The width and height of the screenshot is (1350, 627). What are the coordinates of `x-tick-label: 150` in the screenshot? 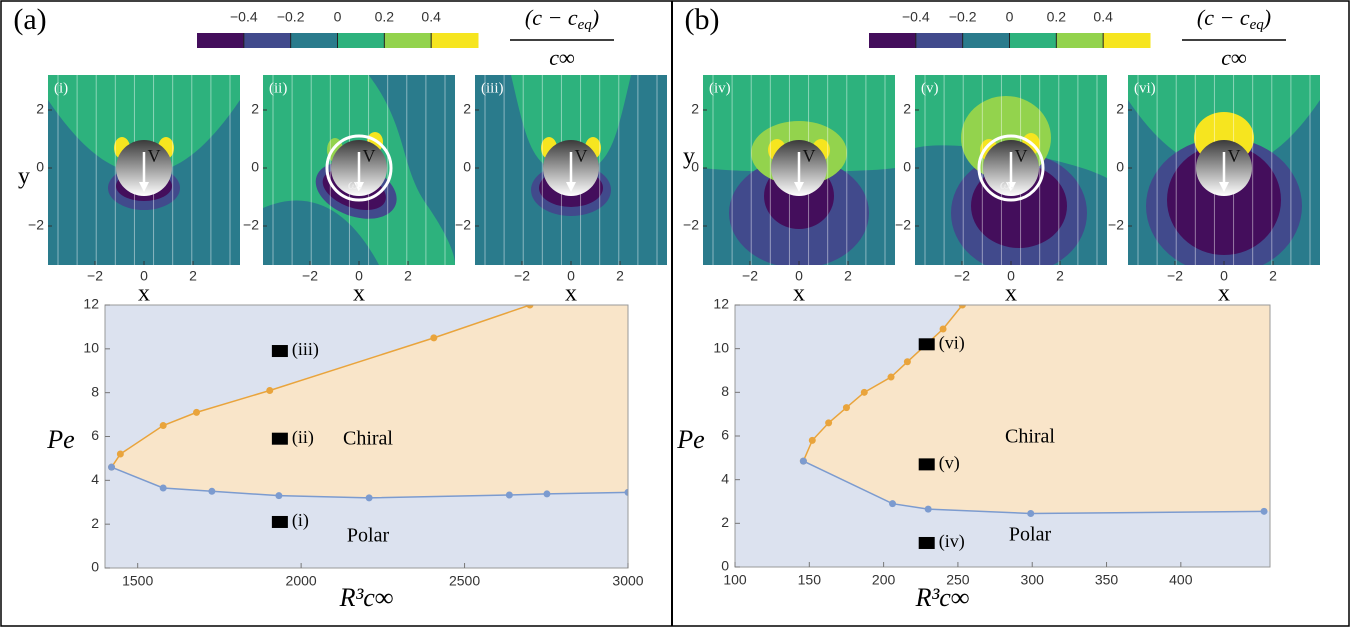 It's located at (810, 580).